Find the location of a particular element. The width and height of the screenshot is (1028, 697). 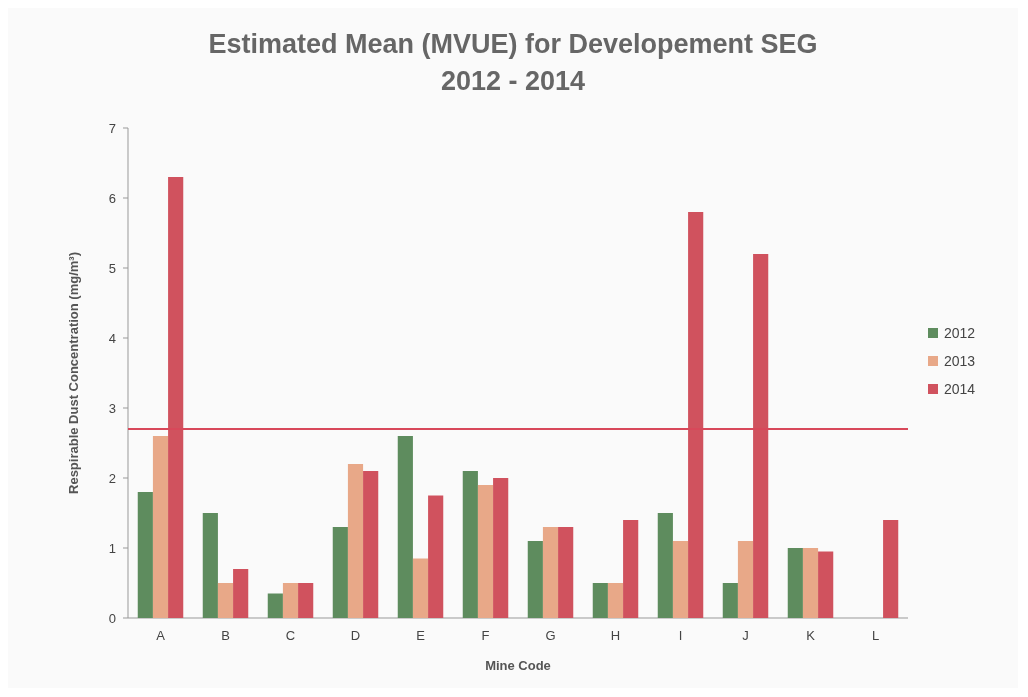

x-tick-label: C is located at coordinates (290, 635).